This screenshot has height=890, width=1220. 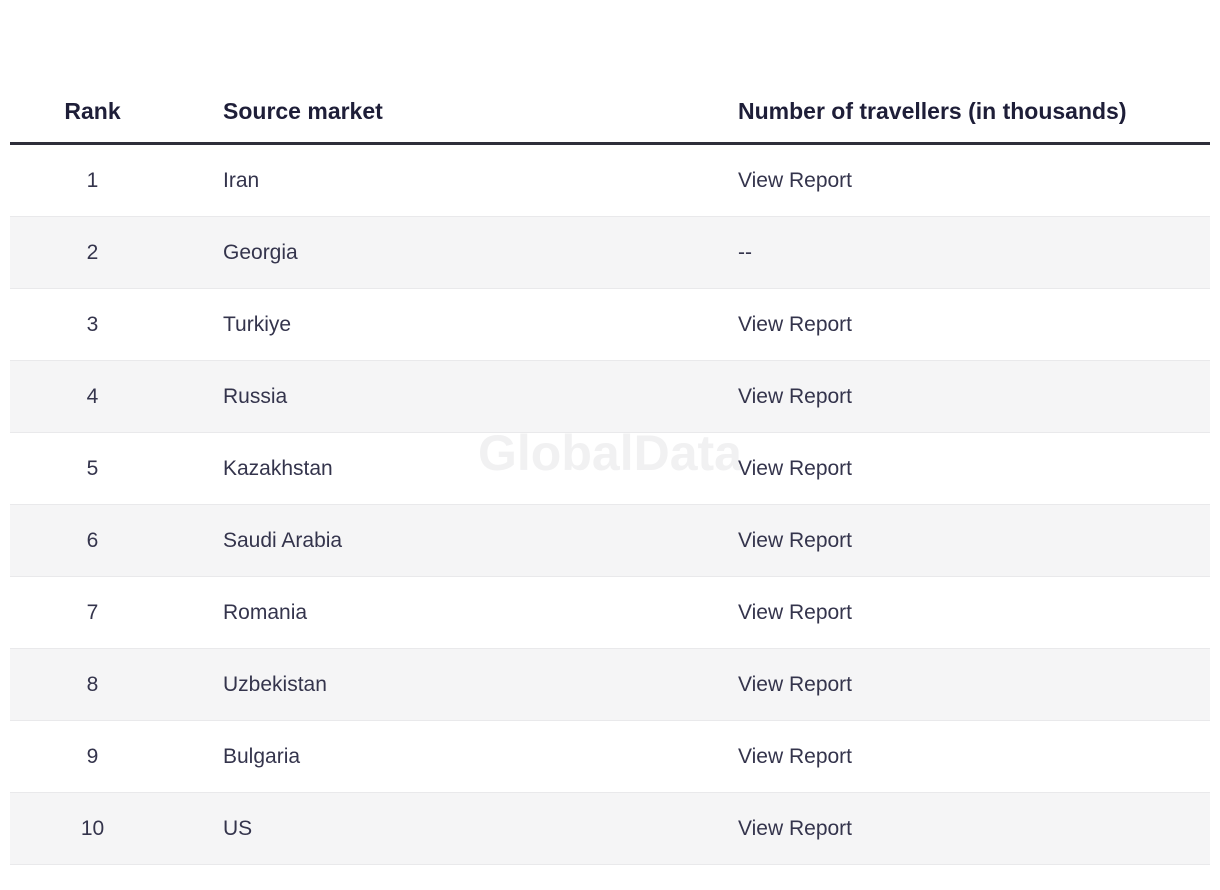 I want to click on market-name: Saudi Arabia, so click(x=283, y=540).